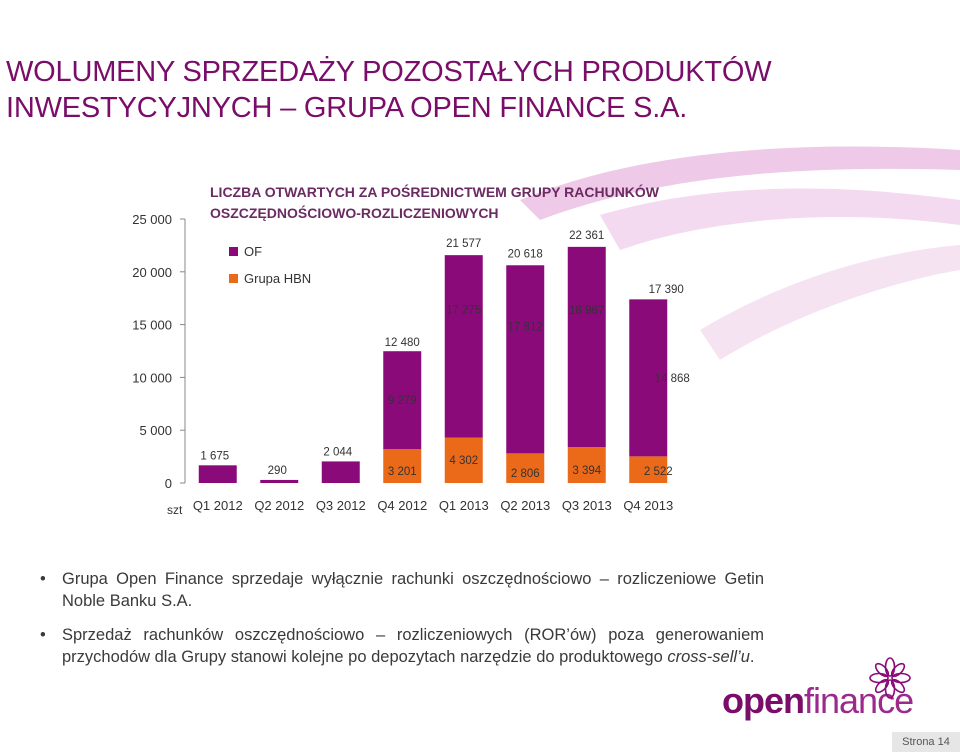  What do you see at coordinates (152, 377) in the screenshot?
I see `y-tick-label: 10 000` at bounding box center [152, 377].